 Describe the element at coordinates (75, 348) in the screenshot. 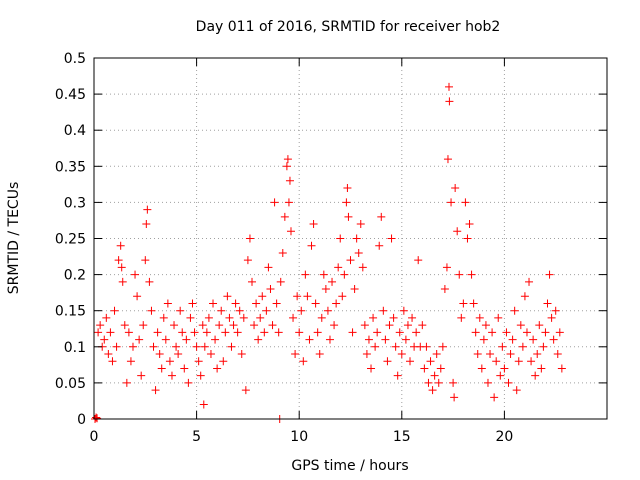

I see `y-tick-label: 0.1` at that location.